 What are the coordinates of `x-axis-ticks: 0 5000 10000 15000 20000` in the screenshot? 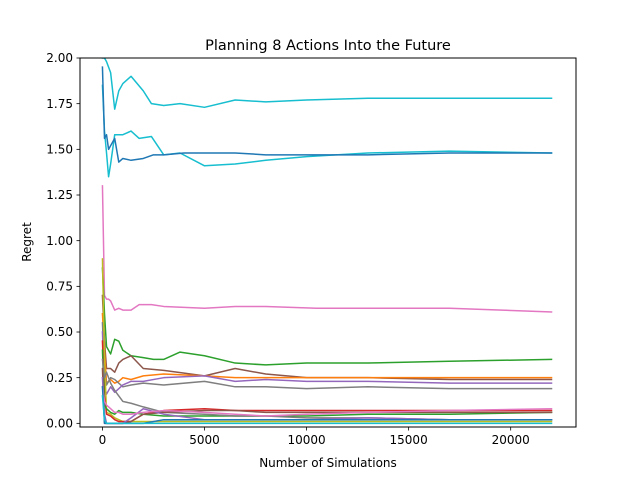 It's located at (314, 437).